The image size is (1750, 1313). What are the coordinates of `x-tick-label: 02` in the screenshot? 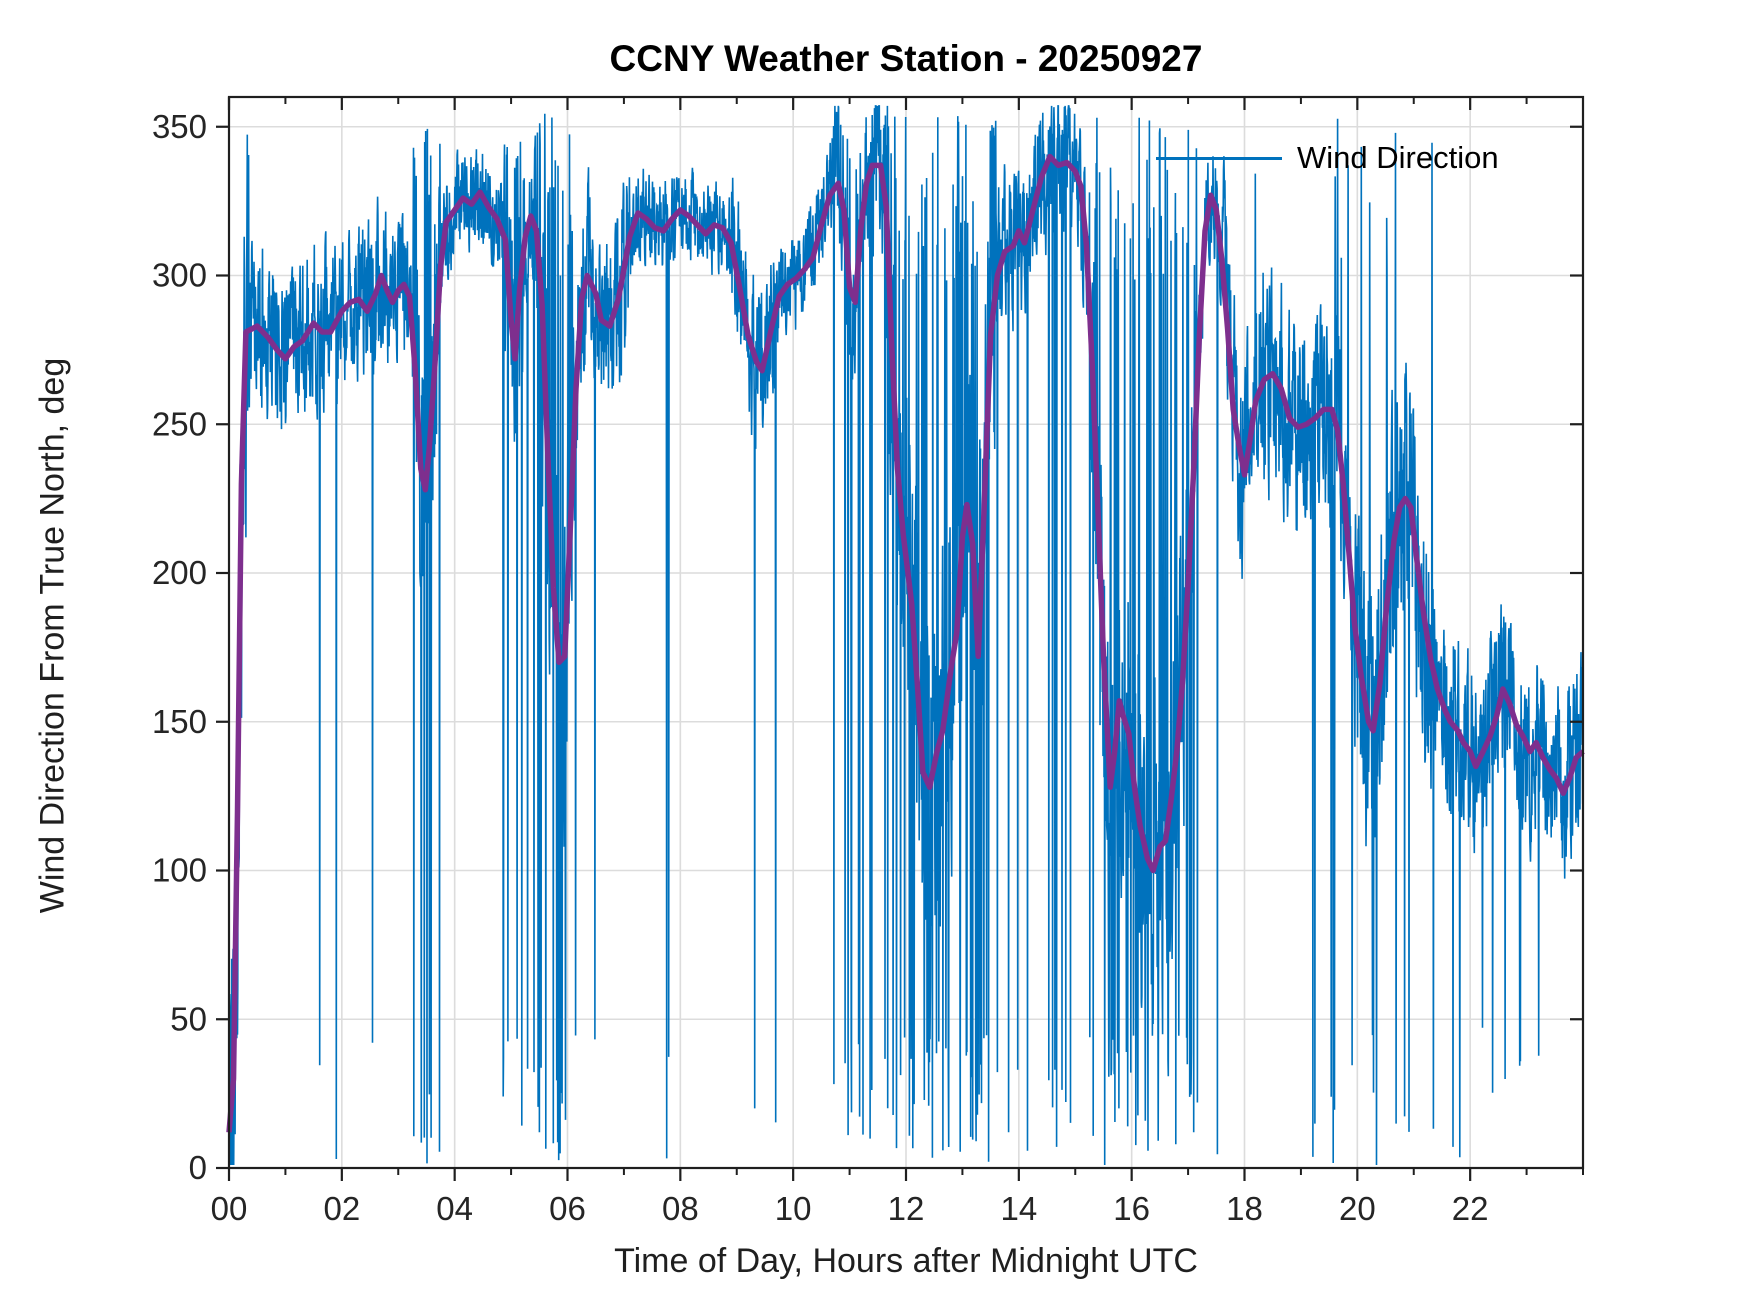 It's located at (341, 1208).